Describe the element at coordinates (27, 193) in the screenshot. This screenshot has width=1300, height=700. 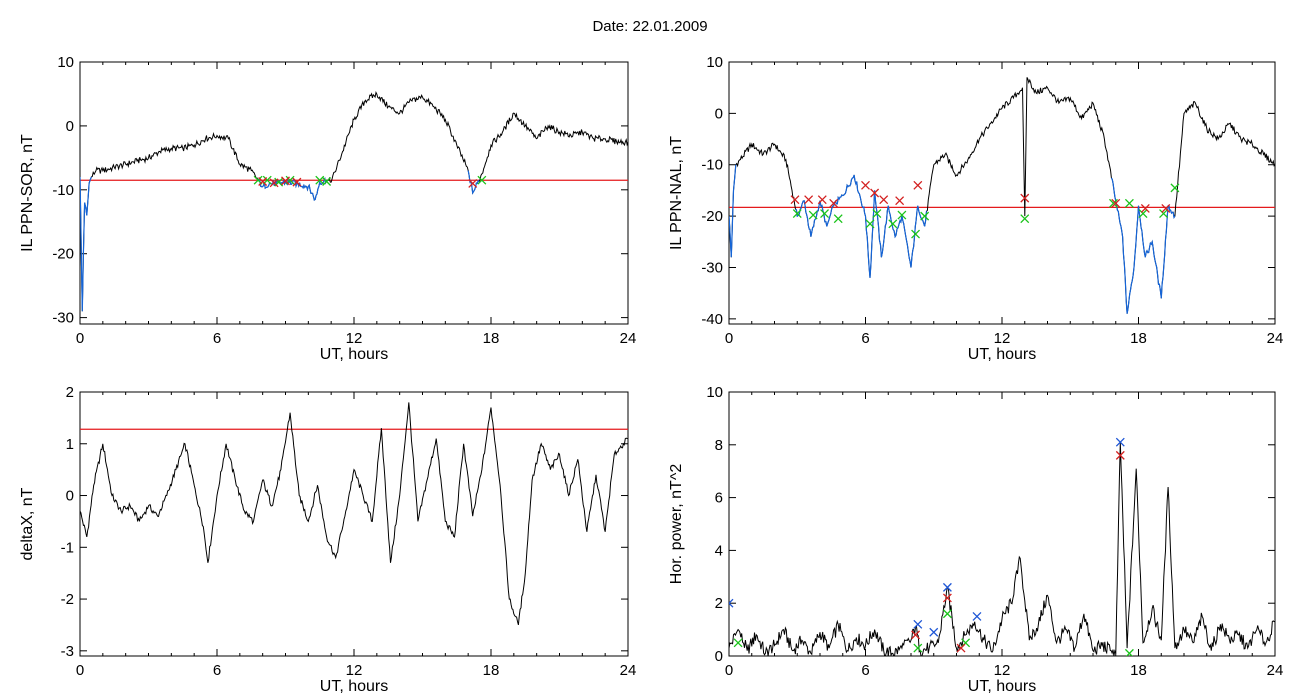
I see `y-axis-label: IL PPN-SOR, nT` at that location.